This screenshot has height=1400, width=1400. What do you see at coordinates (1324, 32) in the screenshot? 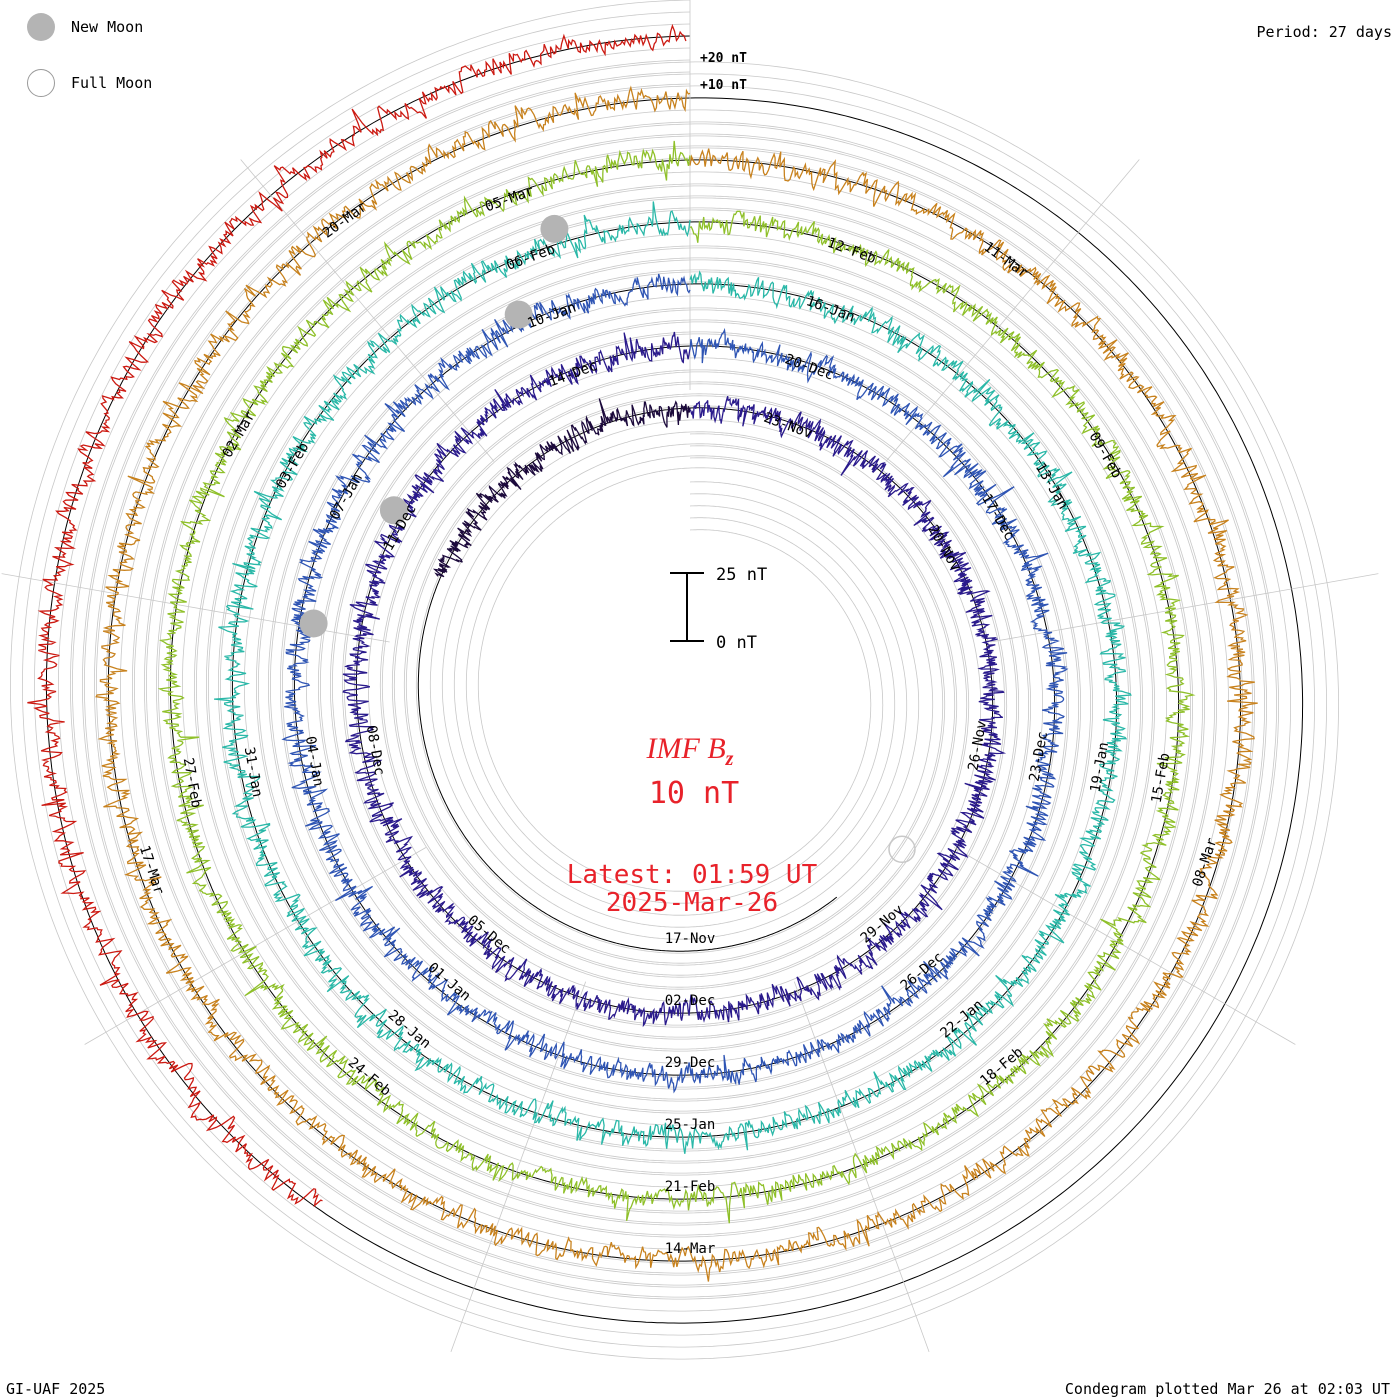
I see `period-label: Period: 27 days` at bounding box center [1324, 32].